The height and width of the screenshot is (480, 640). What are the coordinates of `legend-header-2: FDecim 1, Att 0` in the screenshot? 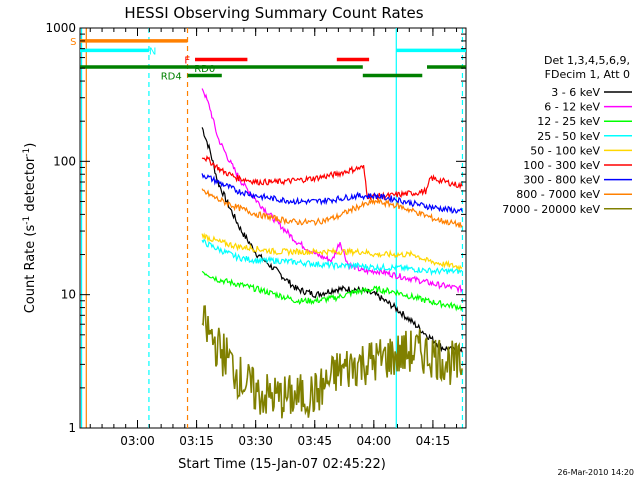 It's located at (587, 74).